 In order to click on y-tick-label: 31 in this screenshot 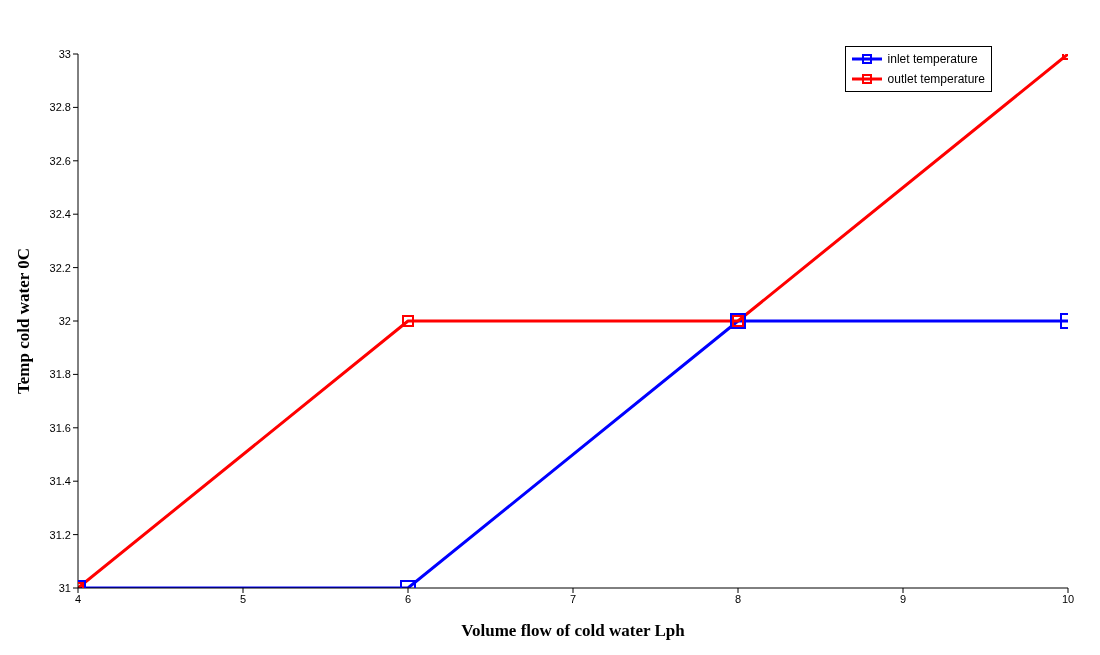, I will do `click(64, 587)`.